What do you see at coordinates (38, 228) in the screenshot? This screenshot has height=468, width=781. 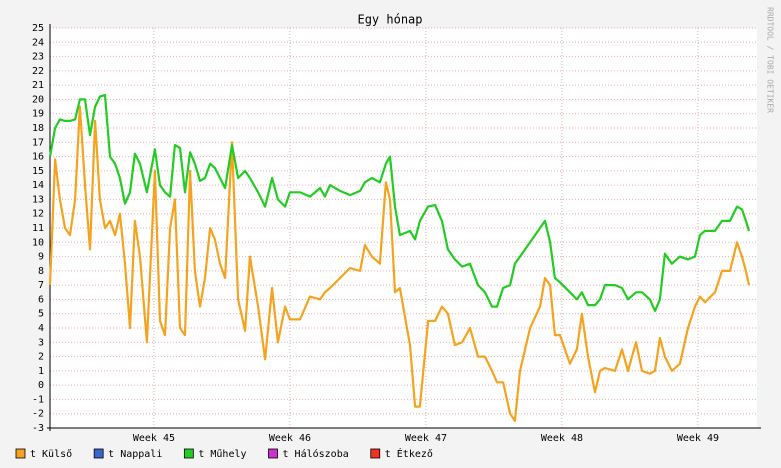 I see `y-tick-label: 11` at bounding box center [38, 228].